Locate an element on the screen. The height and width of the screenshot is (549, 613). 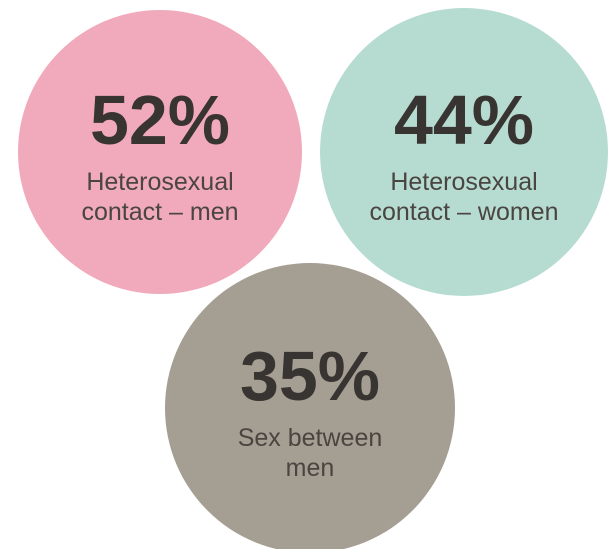
percent: 52% is located at coordinates (160, 120).